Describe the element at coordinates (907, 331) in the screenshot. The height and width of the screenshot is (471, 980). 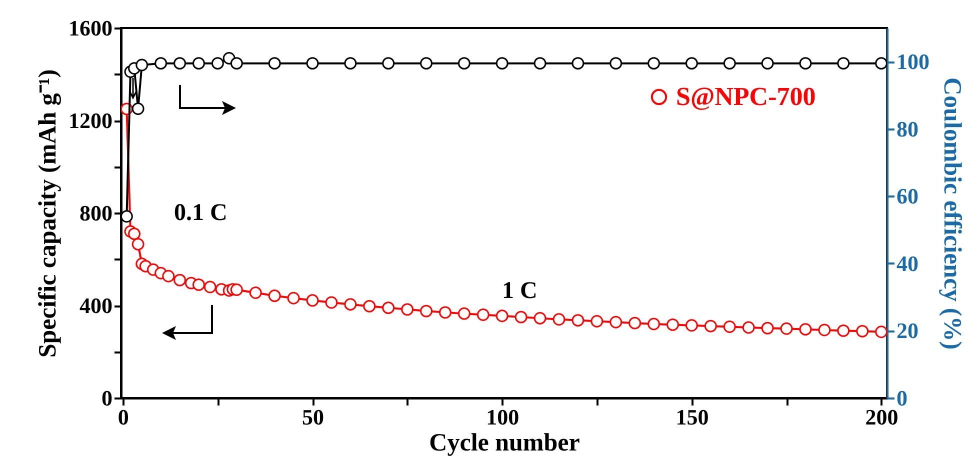
I see `y2-tick-label: 20` at that location.